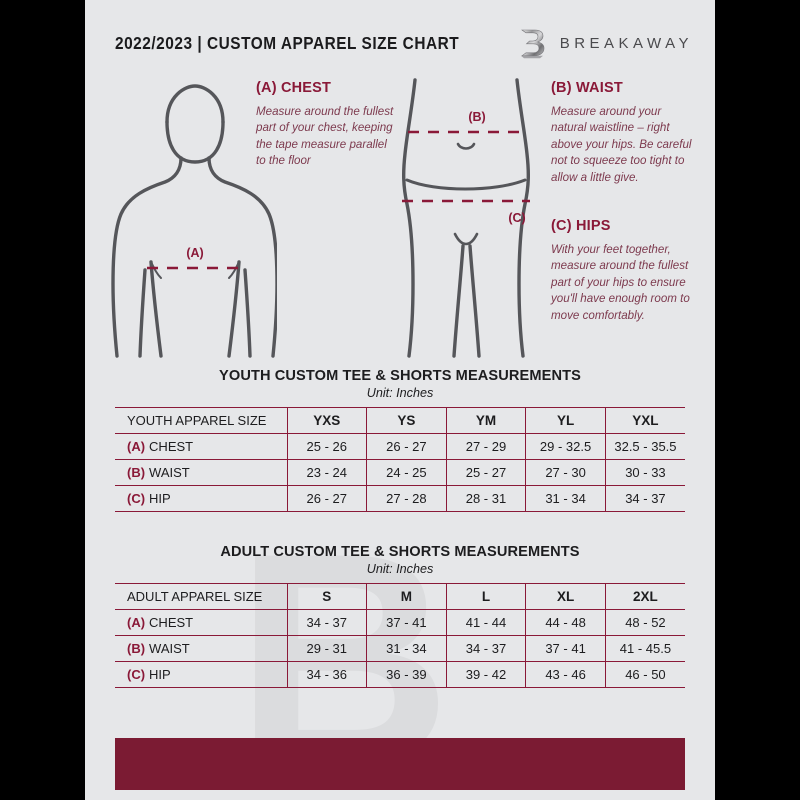  Describe the element at coordinates (485, 498) in the screenshot. I see `youth-hip-ym: 28 - 31` at that location.